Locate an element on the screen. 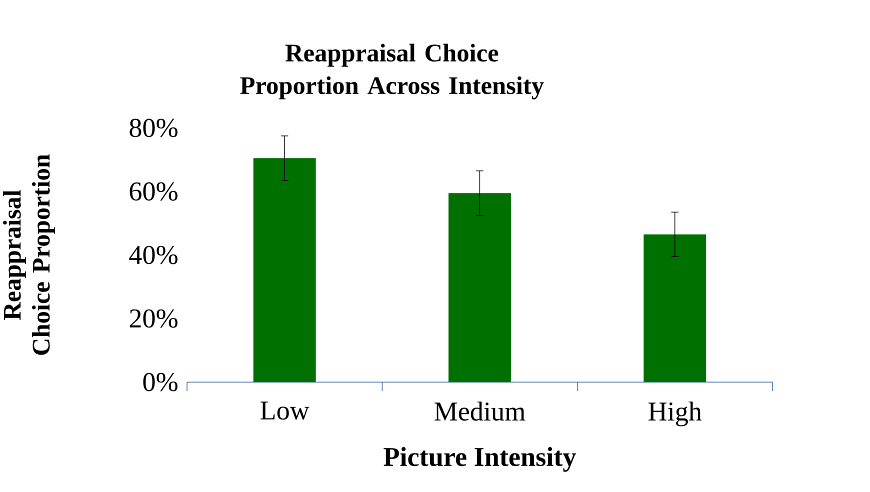  chart-title: Reappraisal Choice Proportion Across Intensity is located at coordinates (392, 72).